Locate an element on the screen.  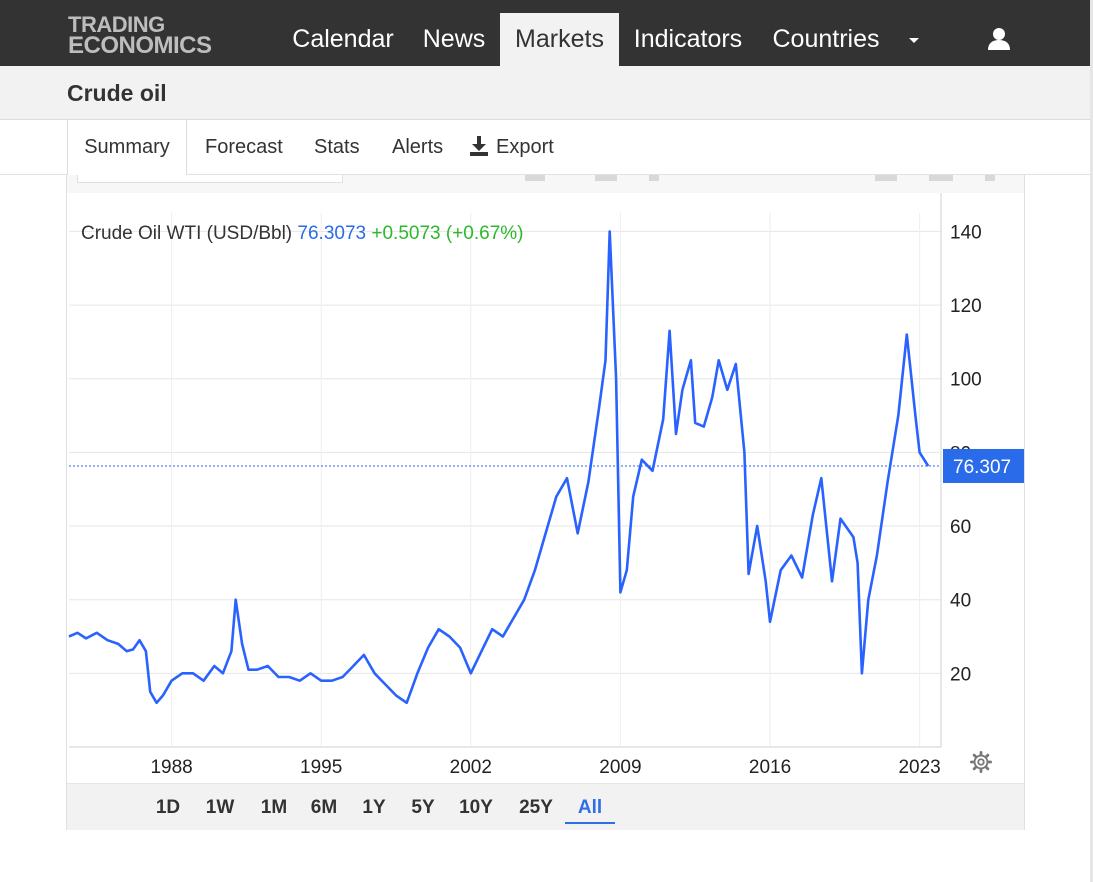
logo-line-2: ECONOMICS is located at coordinates (140, 45).